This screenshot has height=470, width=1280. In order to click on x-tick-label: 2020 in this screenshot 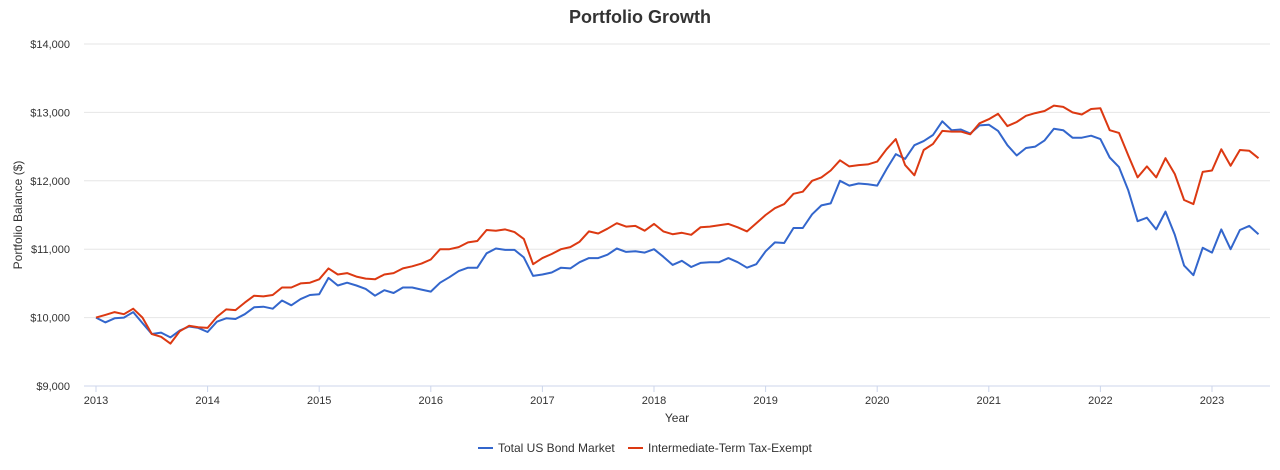, I will do `click(877, 401)`.